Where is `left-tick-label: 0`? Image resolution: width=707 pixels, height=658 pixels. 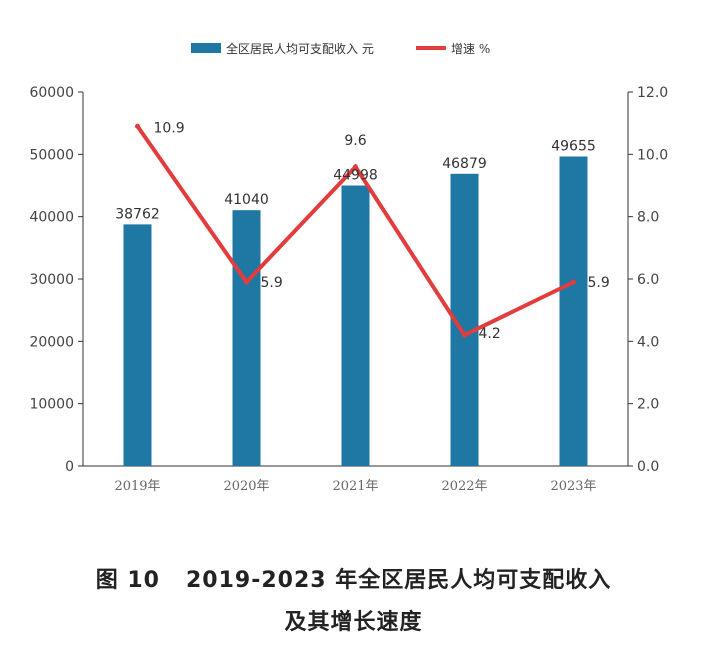 left-tick-label: 0 is located at coordinates (69, 467).